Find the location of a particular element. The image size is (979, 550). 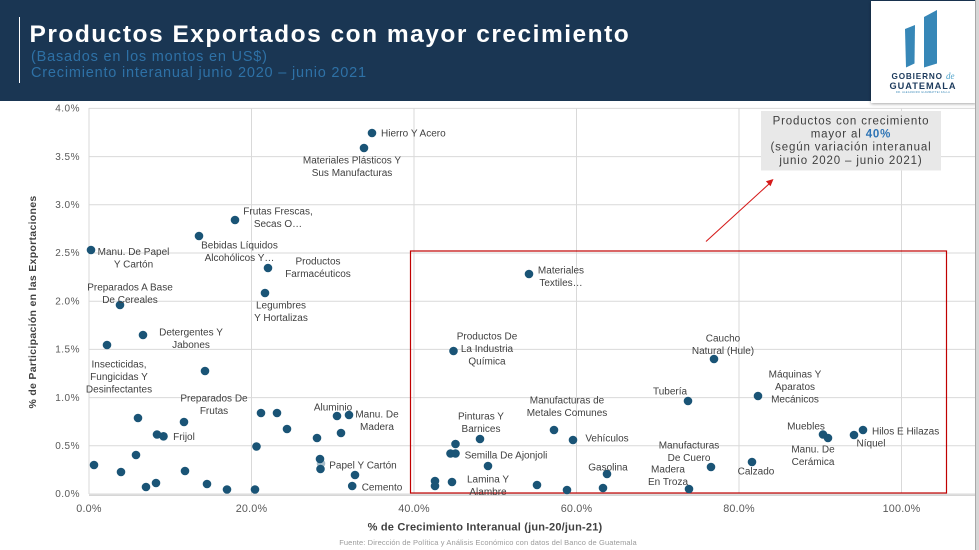

svg-text:% de Participación en las Expo: % de Participación en las Exportaciones is located at coordinates (33, 301).